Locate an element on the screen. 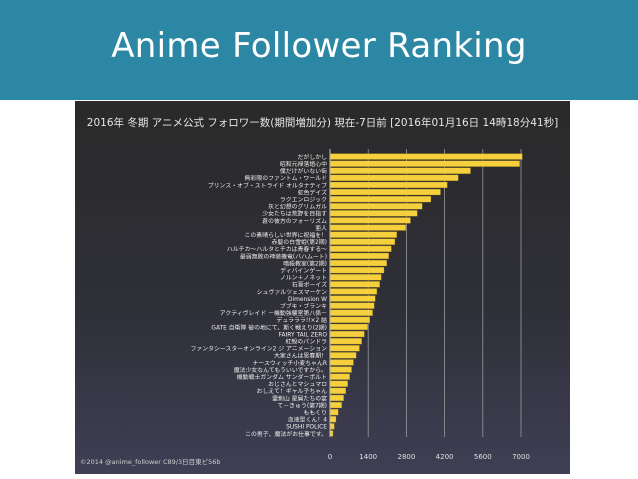 The height and width of the screenshot is (479, 638). category-label: この素晴らしい世界に祝福を！ is located at coordinates (286, 235).